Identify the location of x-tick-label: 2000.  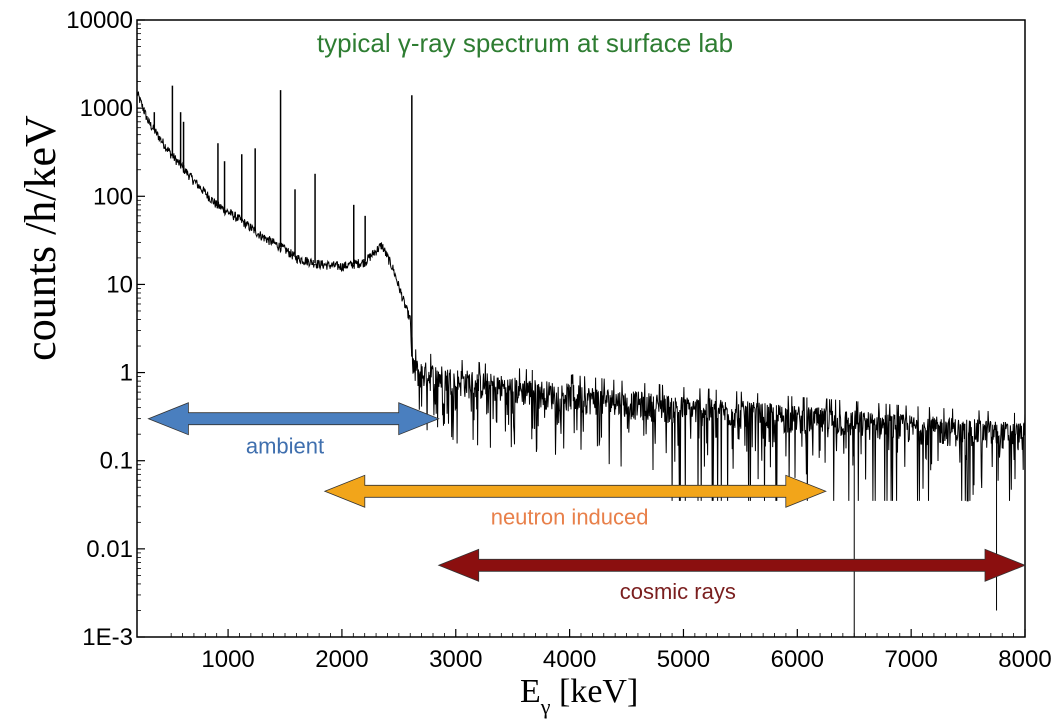
(341, 659).